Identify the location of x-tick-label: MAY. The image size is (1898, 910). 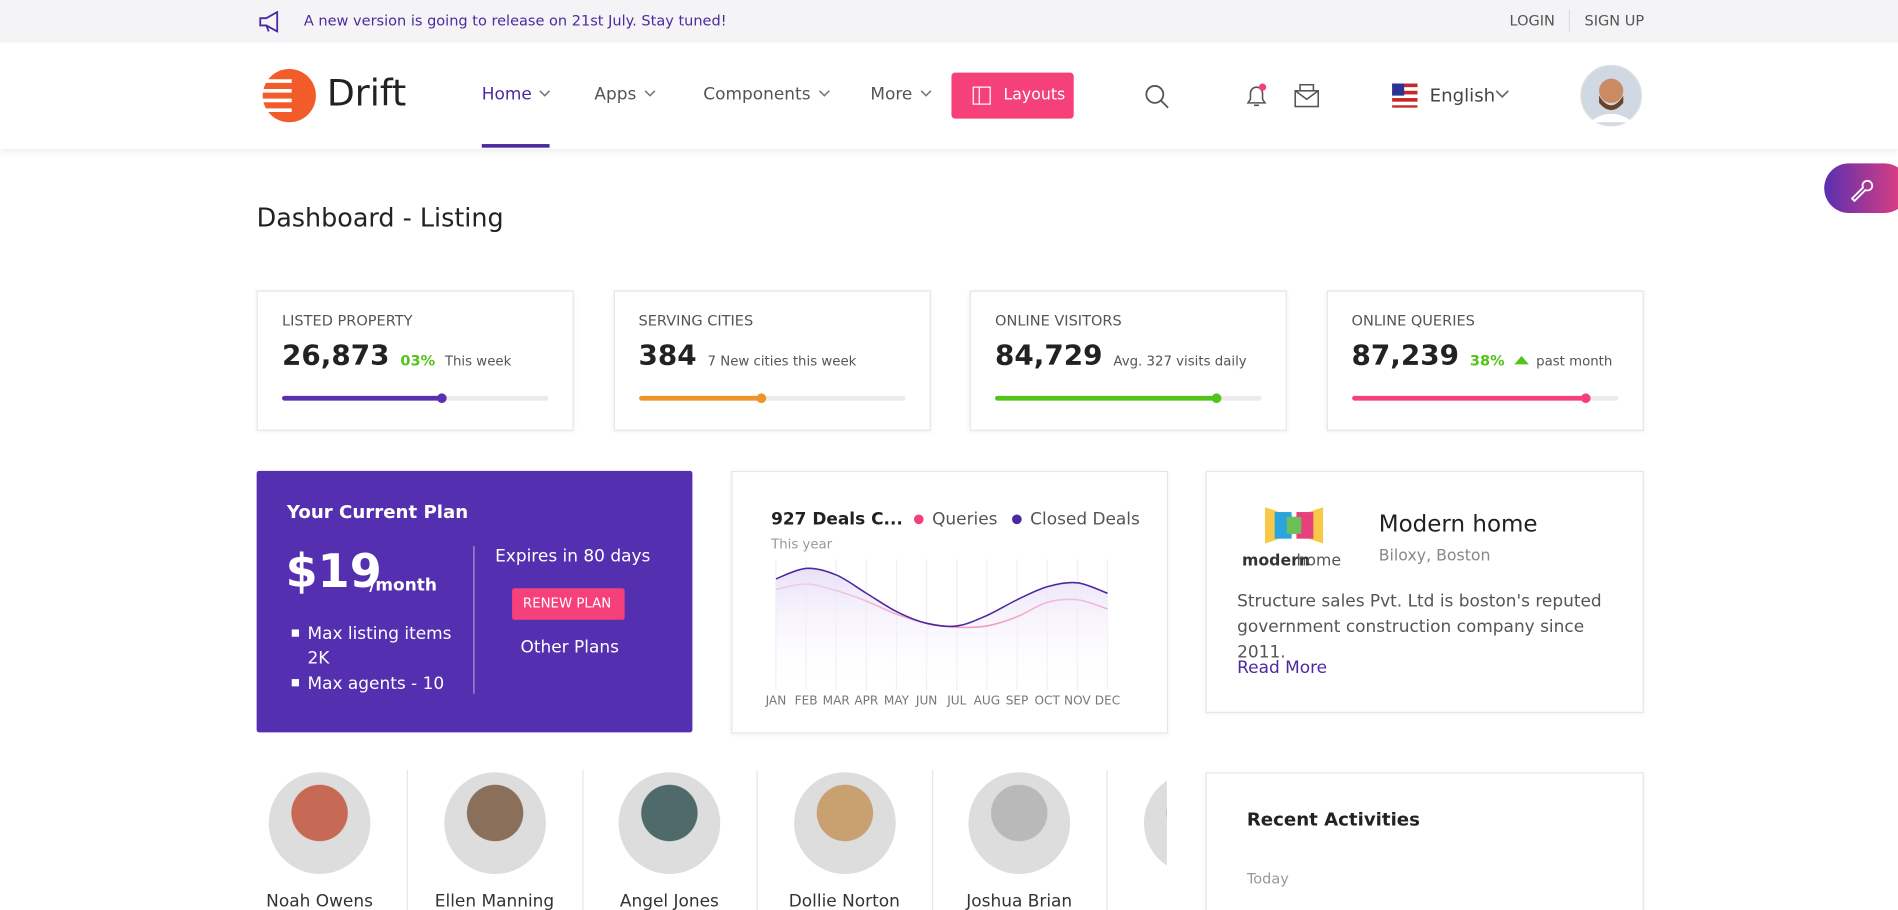
(897, 700).